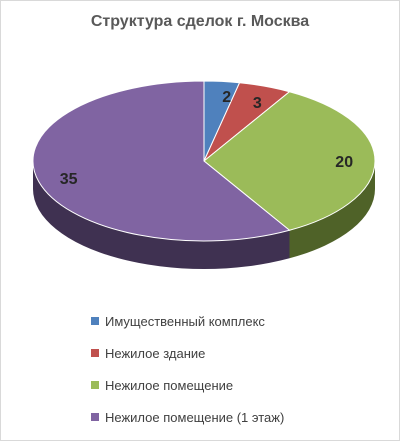 The image size is (400, 441). What do you see at coordinates (69, 179) in the screenshot?
I see `data-label-3: 35` at bounding box center [69, 179].